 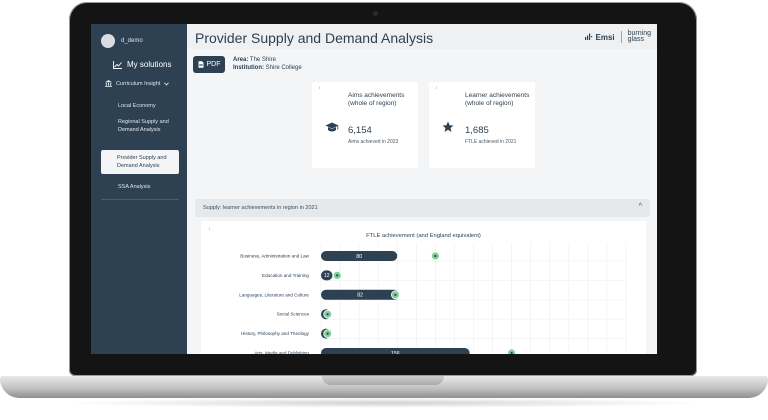 What do you see at coordinates (285, 275) in the screenshot?
I see `tick-label: Education and Training` at bounding box center [285, 275].